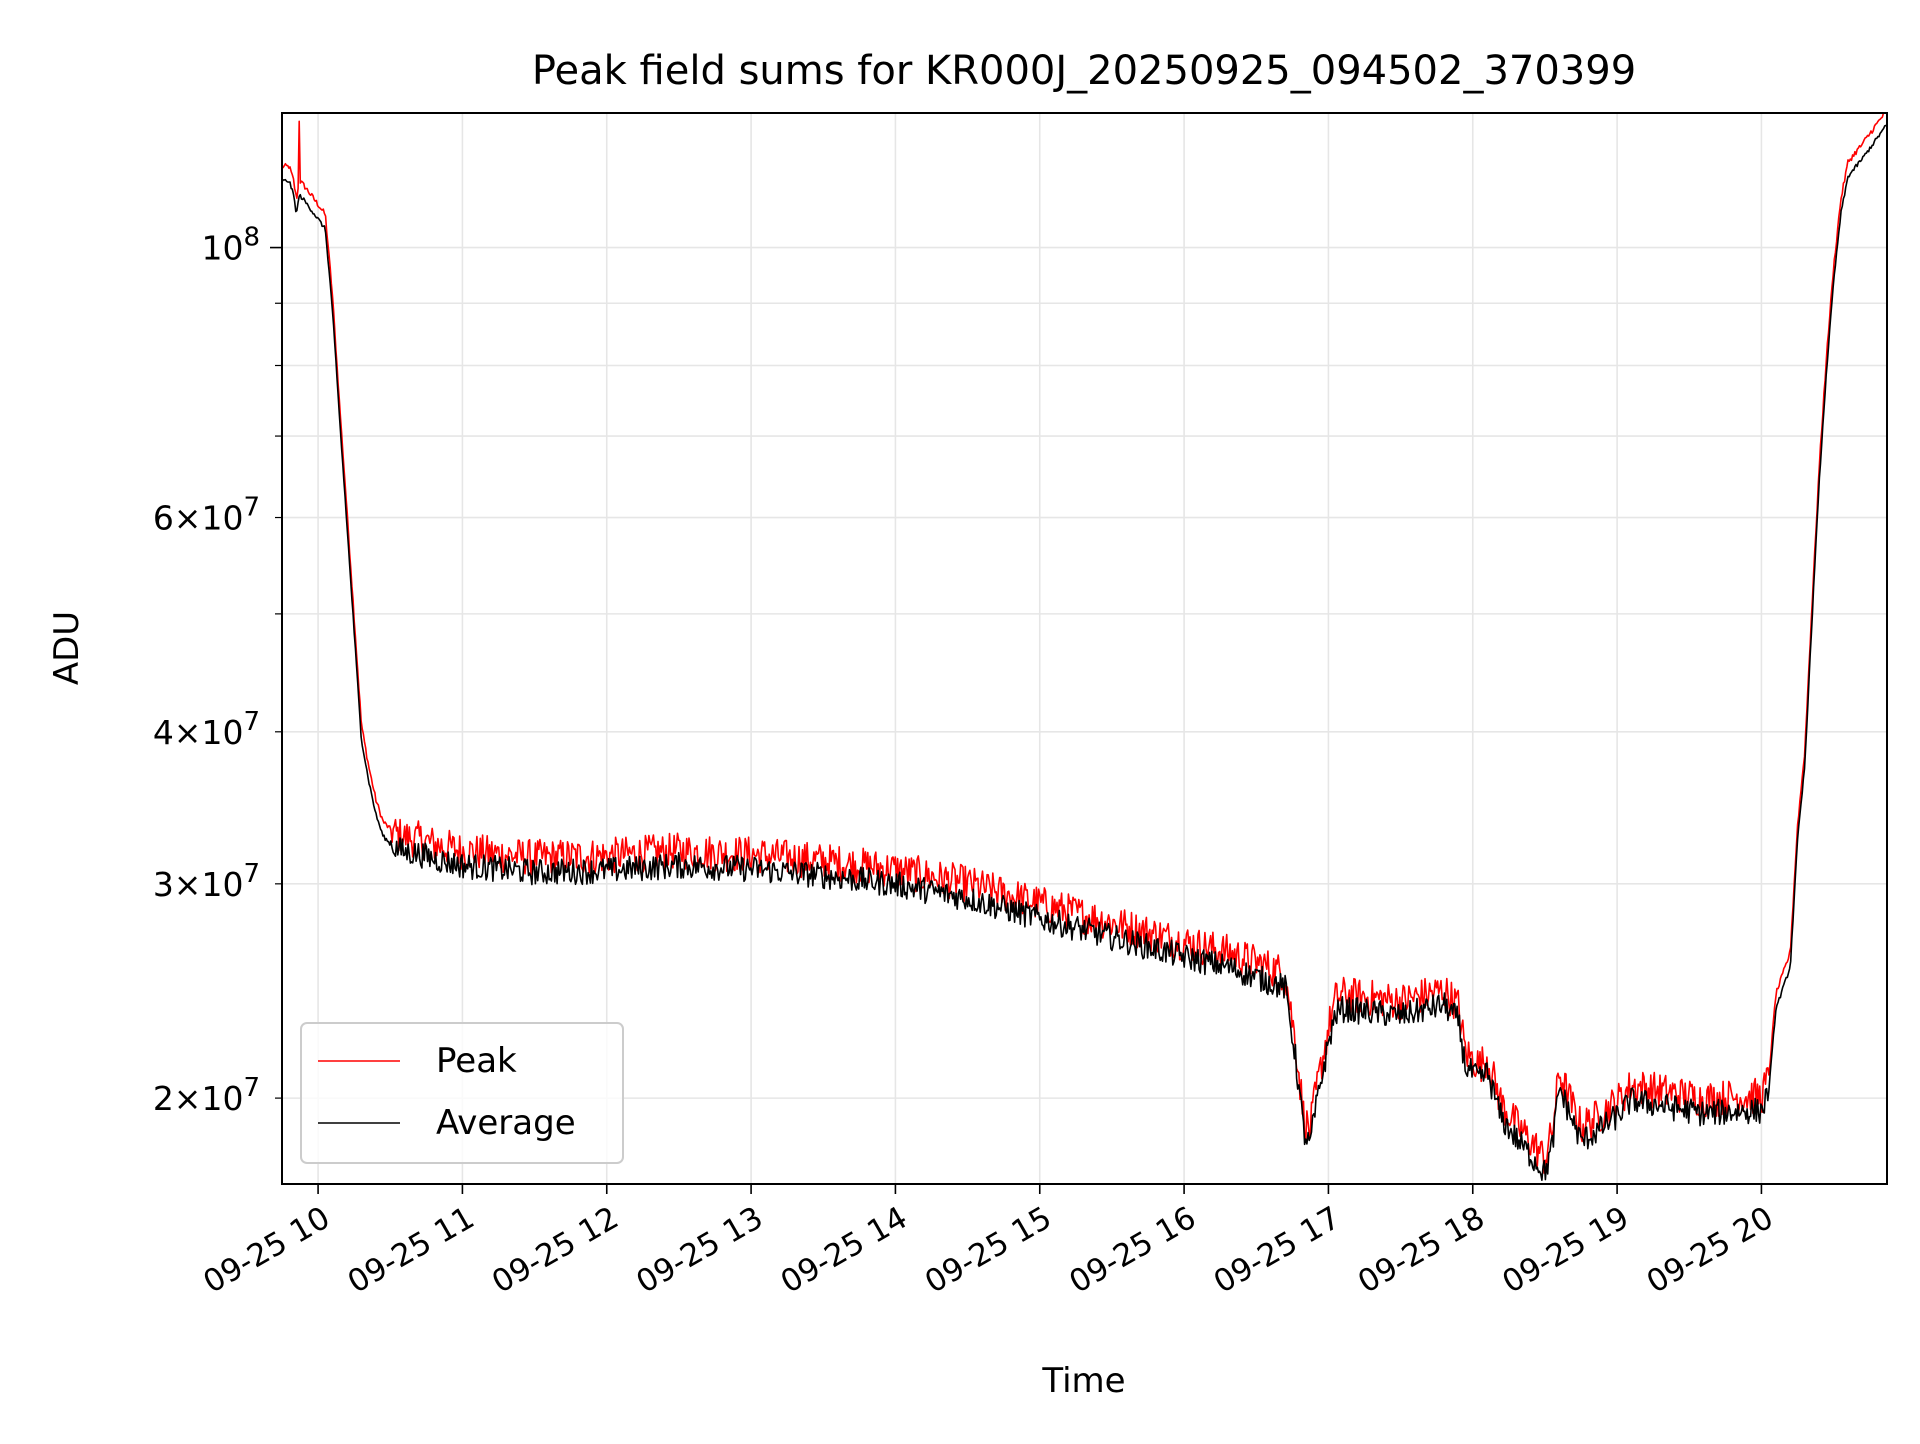 This screenshot has height=1444, width=1920. Describe the element at coordinates (67, 648) in the screenshot. I see `y-axis-label: ADU` at that location.